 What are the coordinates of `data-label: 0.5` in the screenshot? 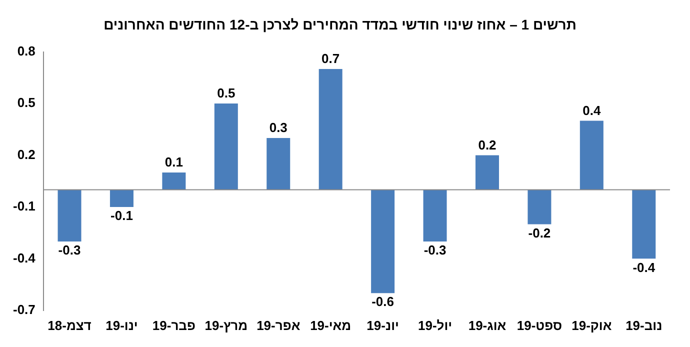 It's located at (226, 93).